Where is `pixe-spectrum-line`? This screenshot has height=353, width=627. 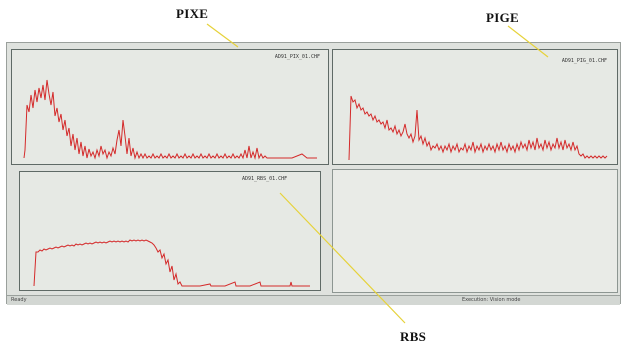
pixe-spectrum-line is located at coordinates (170, 119).